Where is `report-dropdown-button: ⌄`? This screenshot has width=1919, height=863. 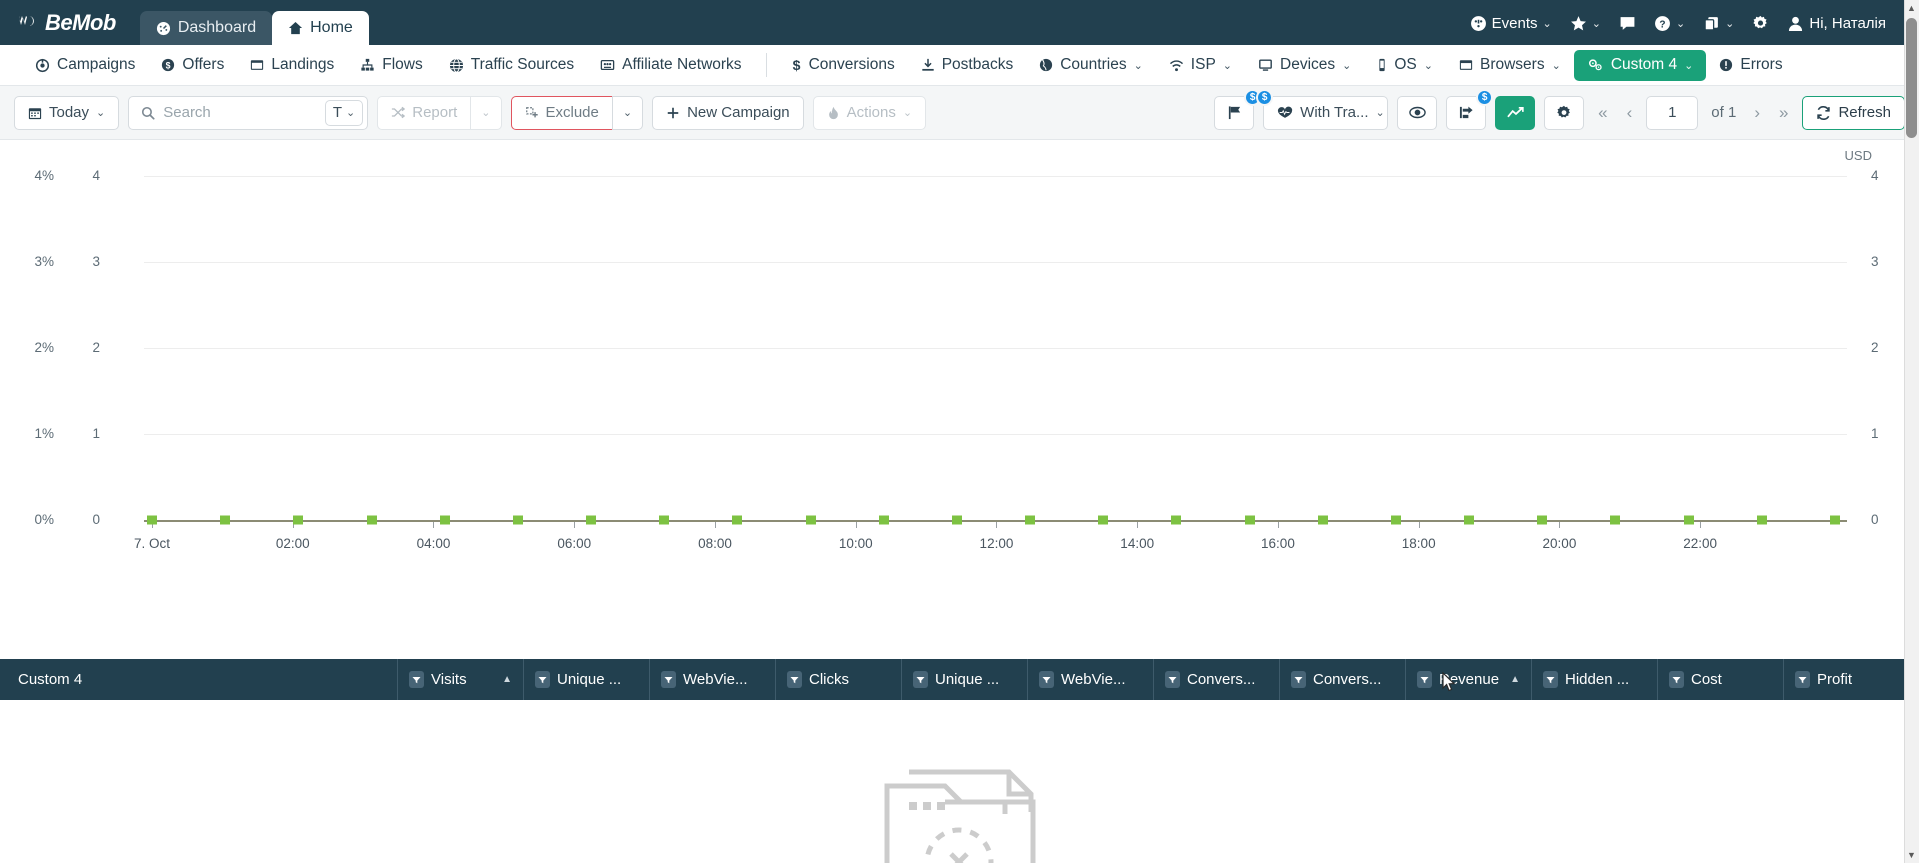
report-dropdown-button: ⌄ is located at coordinates (486, 112).